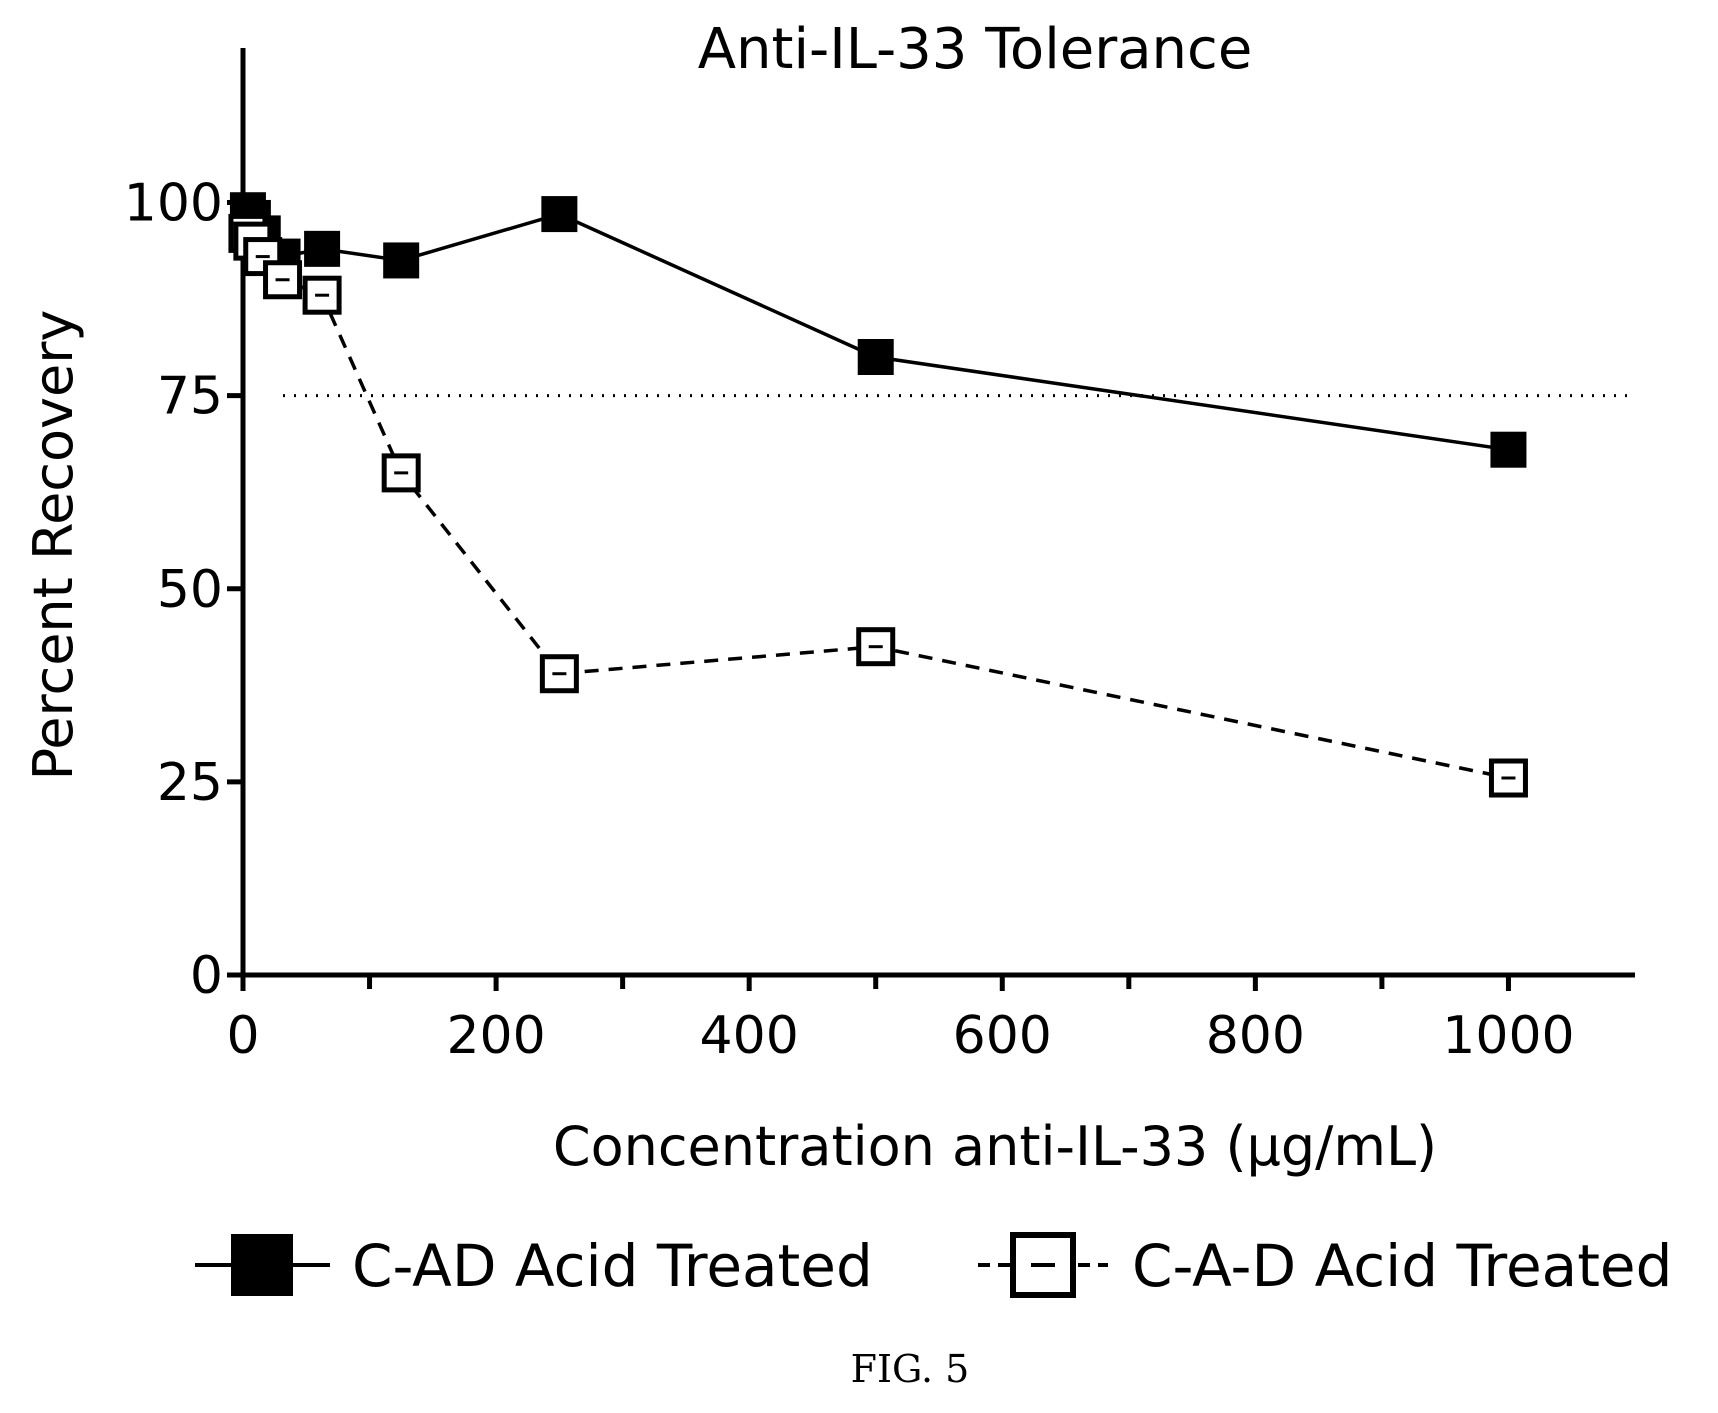 The height and width of the screenshot is (1413, 1718). Describe the element at coordinates (612, 1266) in the screenshot. I see `legend-label-1: C-AD Acid Treated` at that location.